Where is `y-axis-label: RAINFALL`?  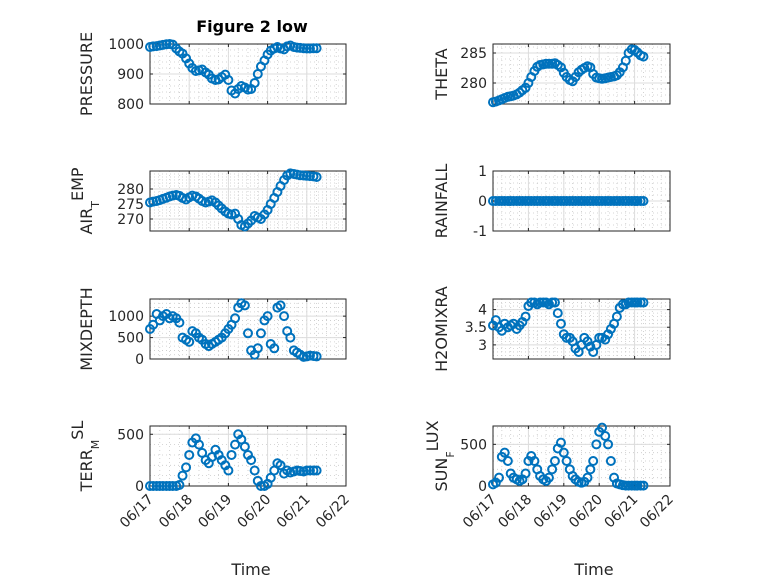
y-axis-label: RAINFALL is located at coordinates (441, 201).